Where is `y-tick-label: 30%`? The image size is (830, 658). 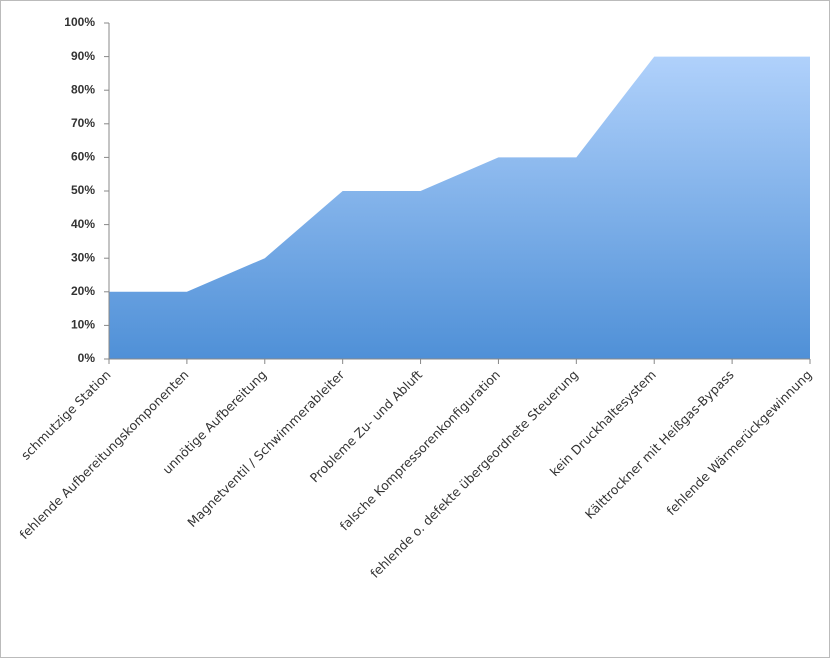 y-tick-label: 30% is located at coordinates (83, 257).